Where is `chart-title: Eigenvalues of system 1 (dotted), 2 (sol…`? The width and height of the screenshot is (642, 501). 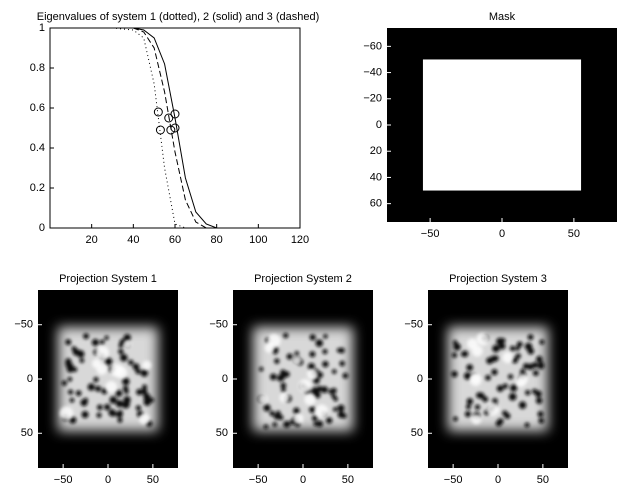 chart-title: Eigenvalues of system 1 (dotted), 2 (sol… is located at coordinates (178, 17).